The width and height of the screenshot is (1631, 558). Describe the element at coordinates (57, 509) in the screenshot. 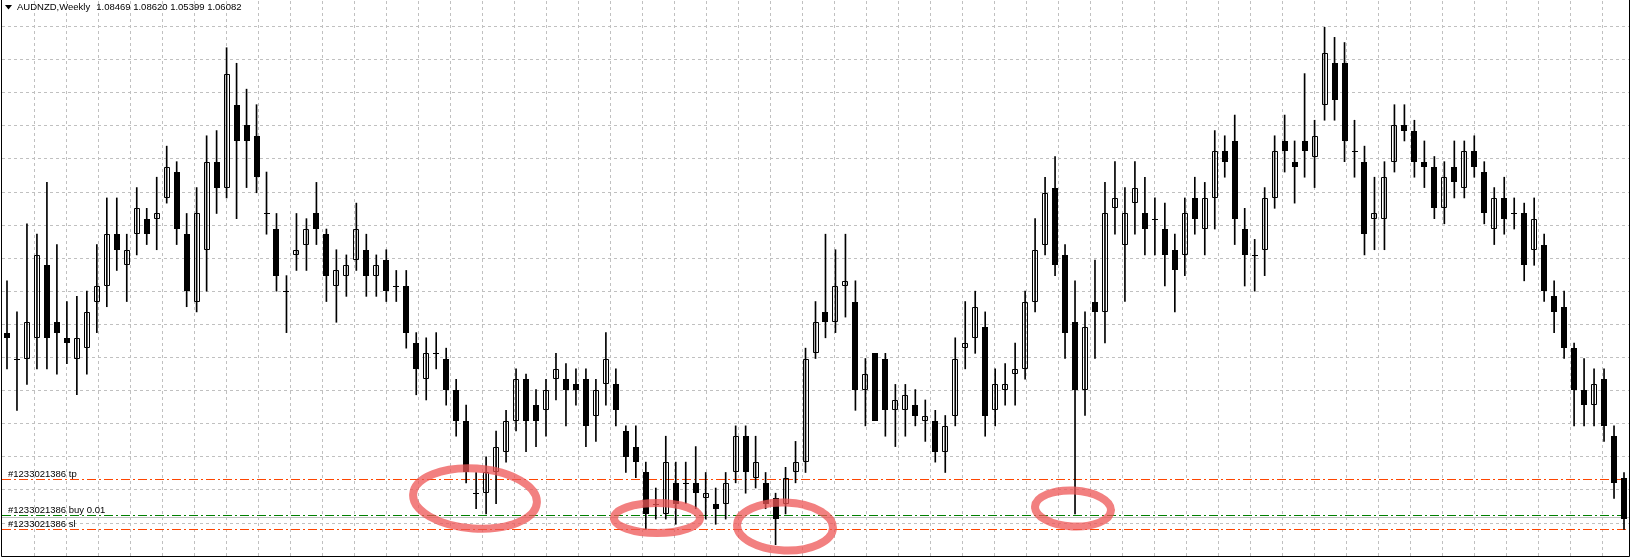

I see `ref-line-label: #1233021386 buy 0.01` at that location.